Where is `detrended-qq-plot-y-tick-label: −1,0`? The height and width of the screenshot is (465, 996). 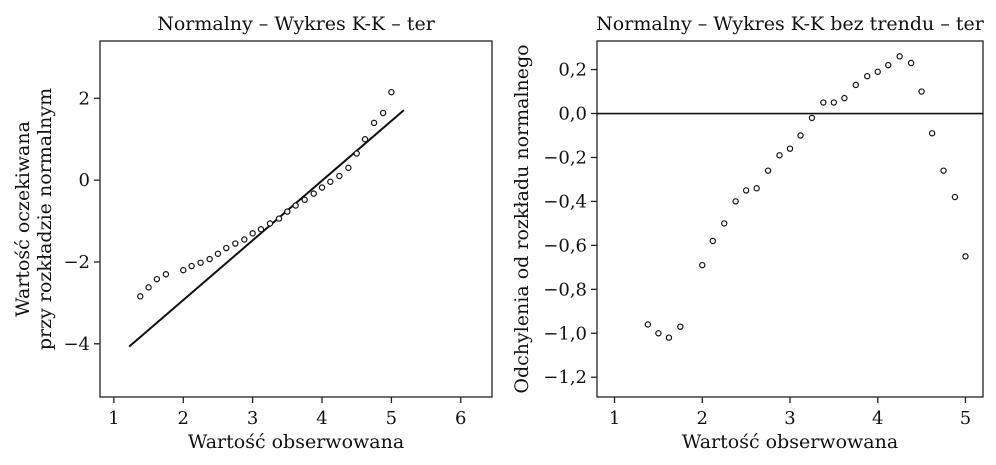
detrended-qq-plot-y-tick-label: −1,0 is located at coordinates (565, 333).